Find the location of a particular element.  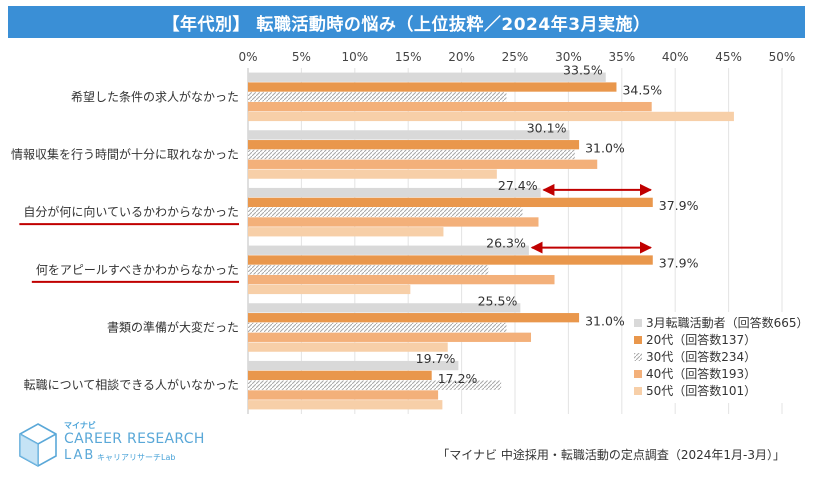

x-tick-label: 25% is located at coordinates (515, 57).